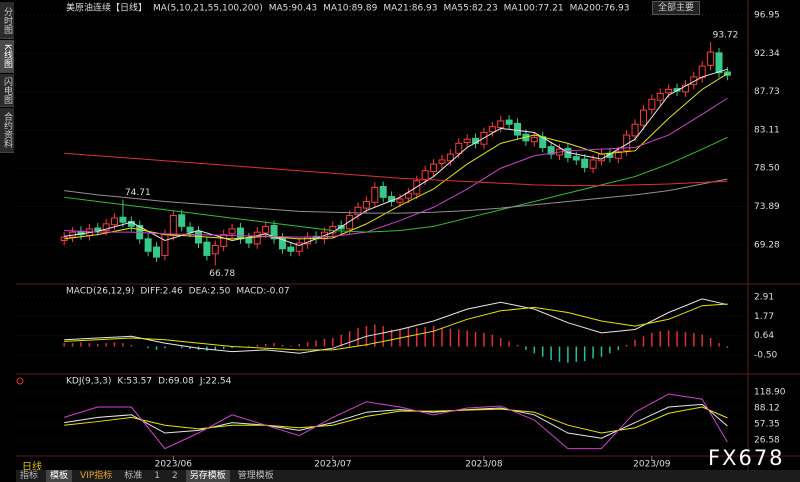 This screenshot has width=800, height=482. I want to click on toolbar-item: 1, so click(157, 476).